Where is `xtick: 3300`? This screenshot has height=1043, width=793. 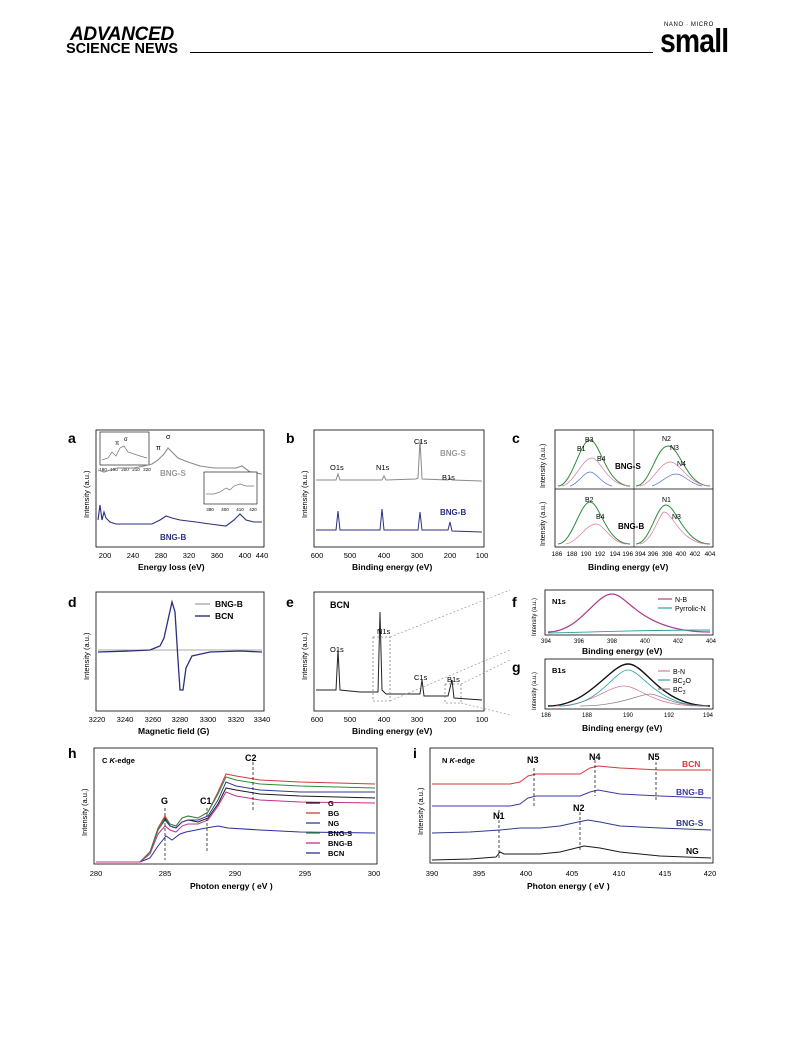 xtick: 3300 is located at coordinates (208, 719).